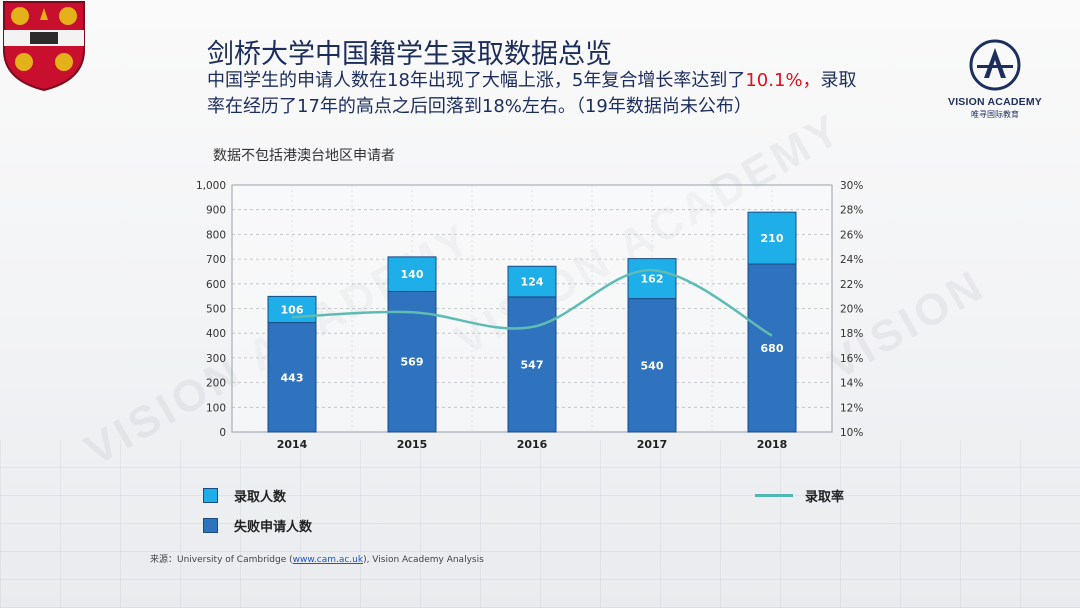  I want to click on data-label-admitted: 210, so click(772, 238).